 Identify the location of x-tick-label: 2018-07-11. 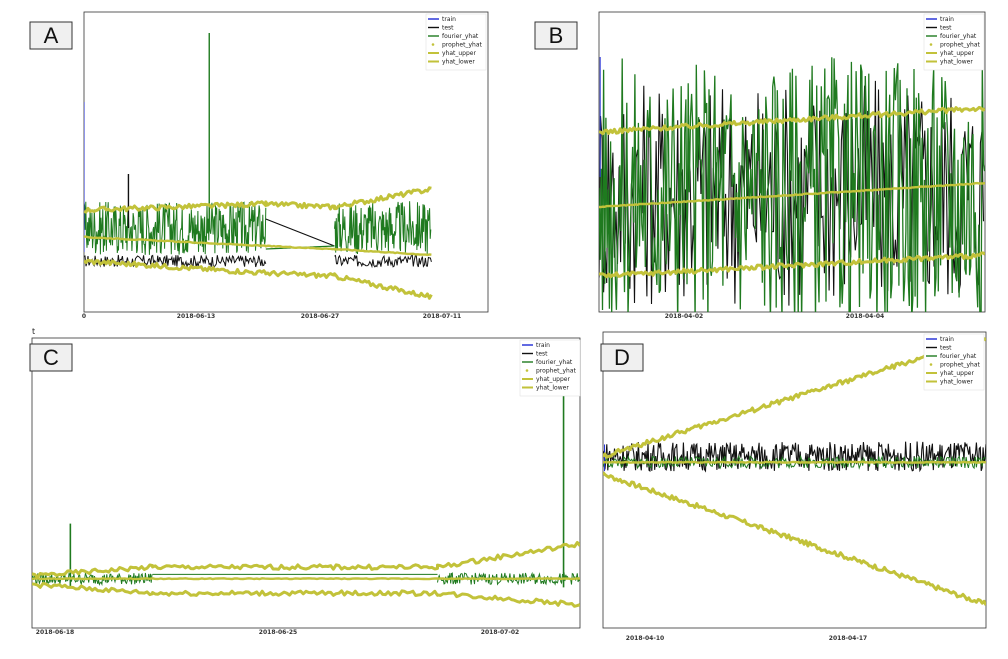
(442, 316).